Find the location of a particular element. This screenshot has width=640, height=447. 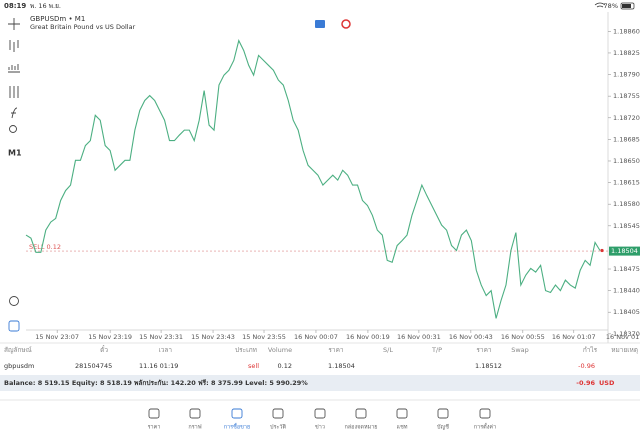

y-tick-label: 1.18755 is located at coordinates (626, 96).